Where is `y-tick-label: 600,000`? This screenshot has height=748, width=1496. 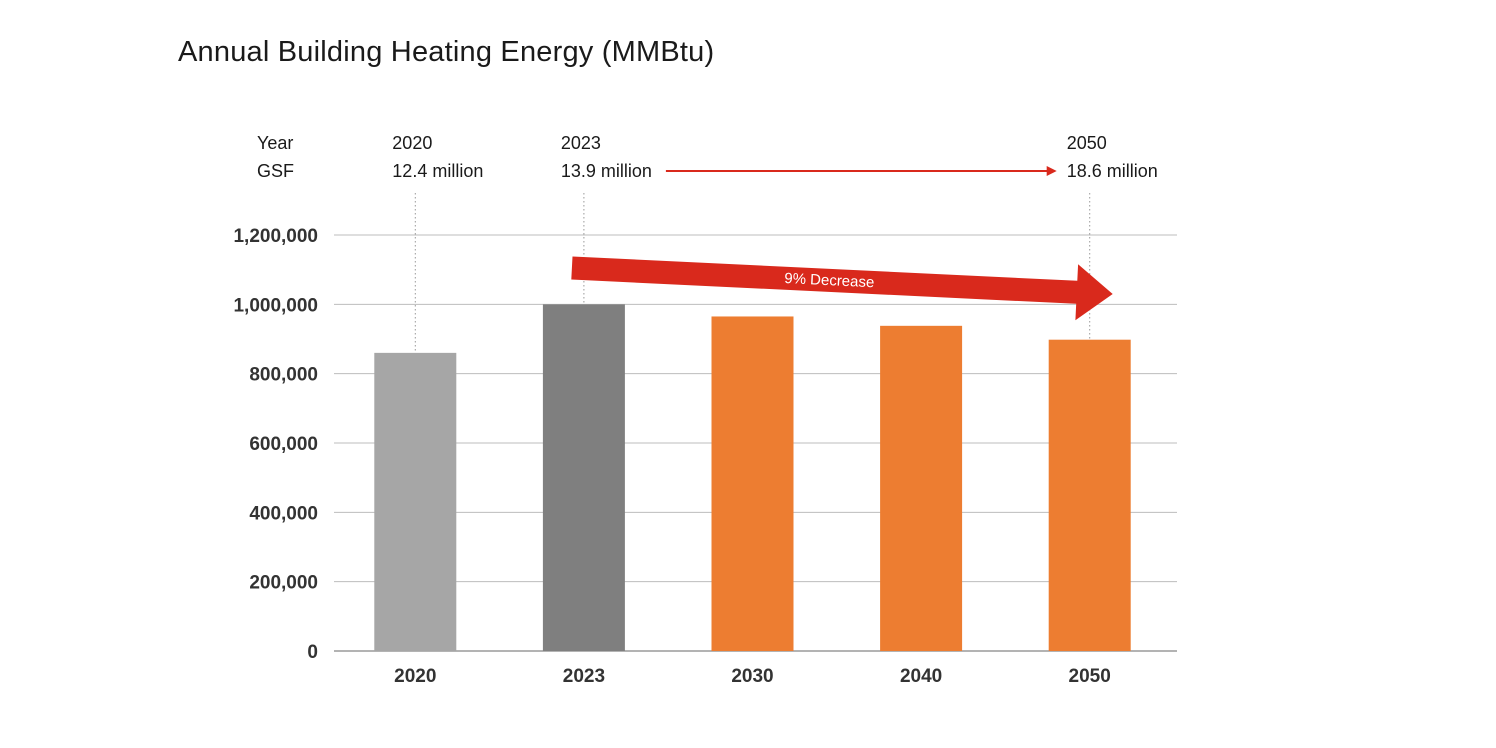
y-tick-label: 600,000 is located at coordinates (283, 444).